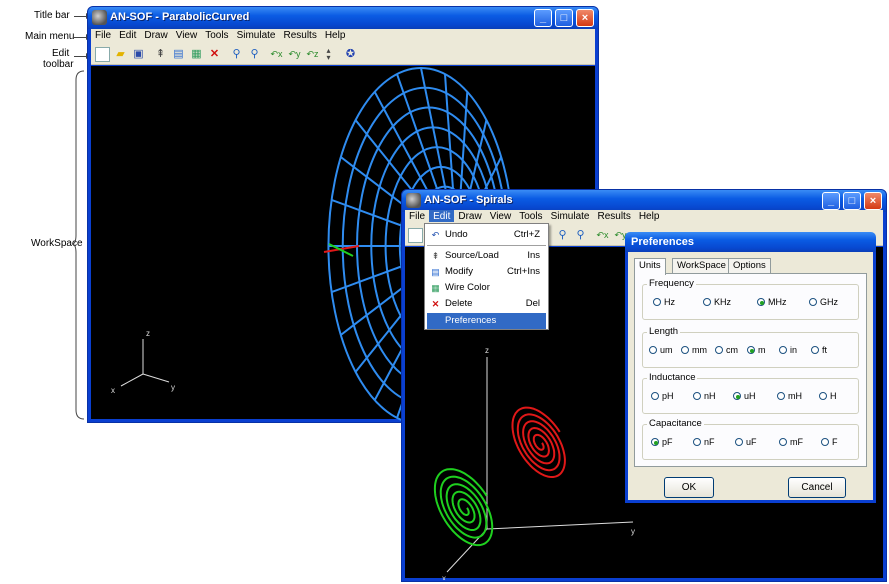  I want to click on source-load-icon: ⇞, so click(160, 54).